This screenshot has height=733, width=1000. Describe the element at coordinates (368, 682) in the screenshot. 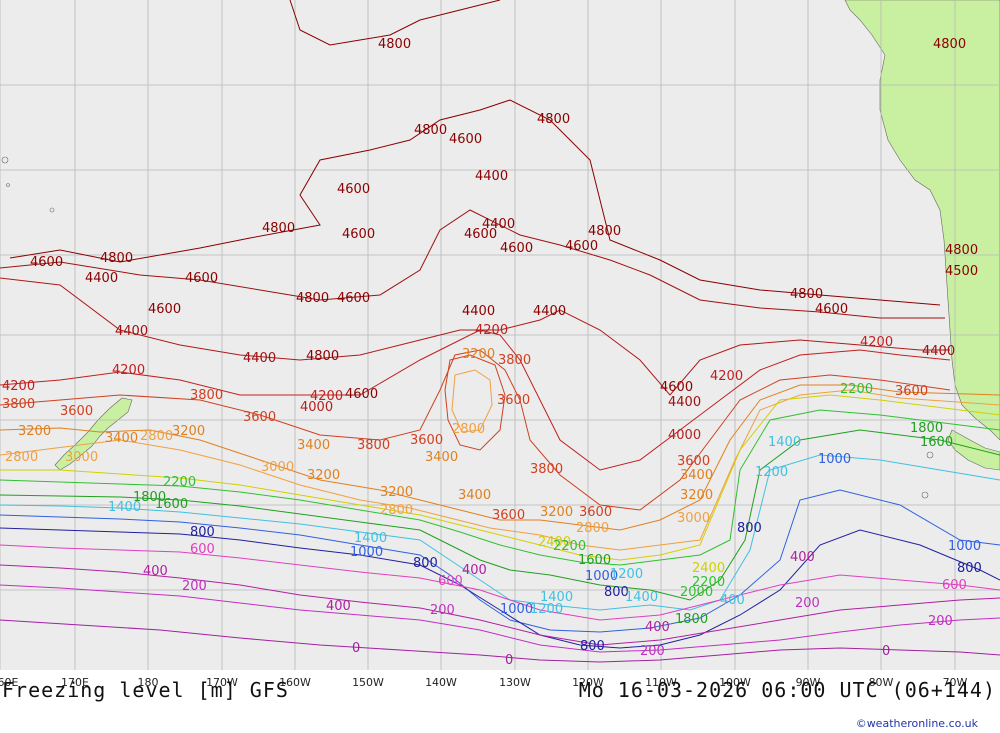

I see `longitude-label: 150W` at that location.